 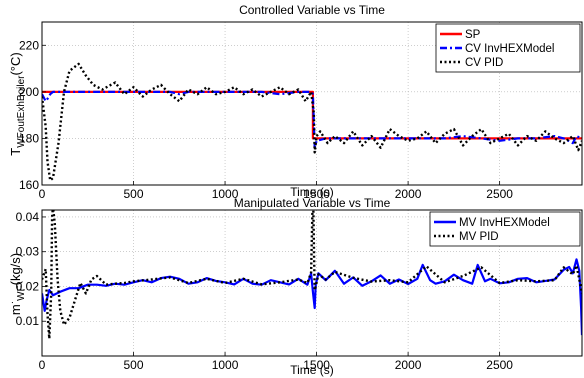 I want to click on cv-y-tick-label-1: 180, so click(x=29, y=138).